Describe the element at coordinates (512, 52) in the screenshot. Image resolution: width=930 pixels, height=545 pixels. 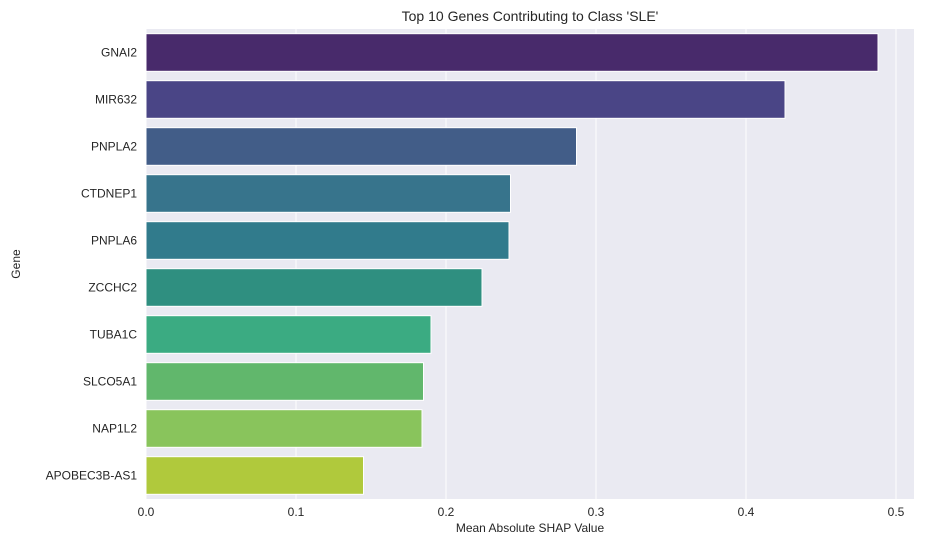
I see `bar-gnai2` at that location.